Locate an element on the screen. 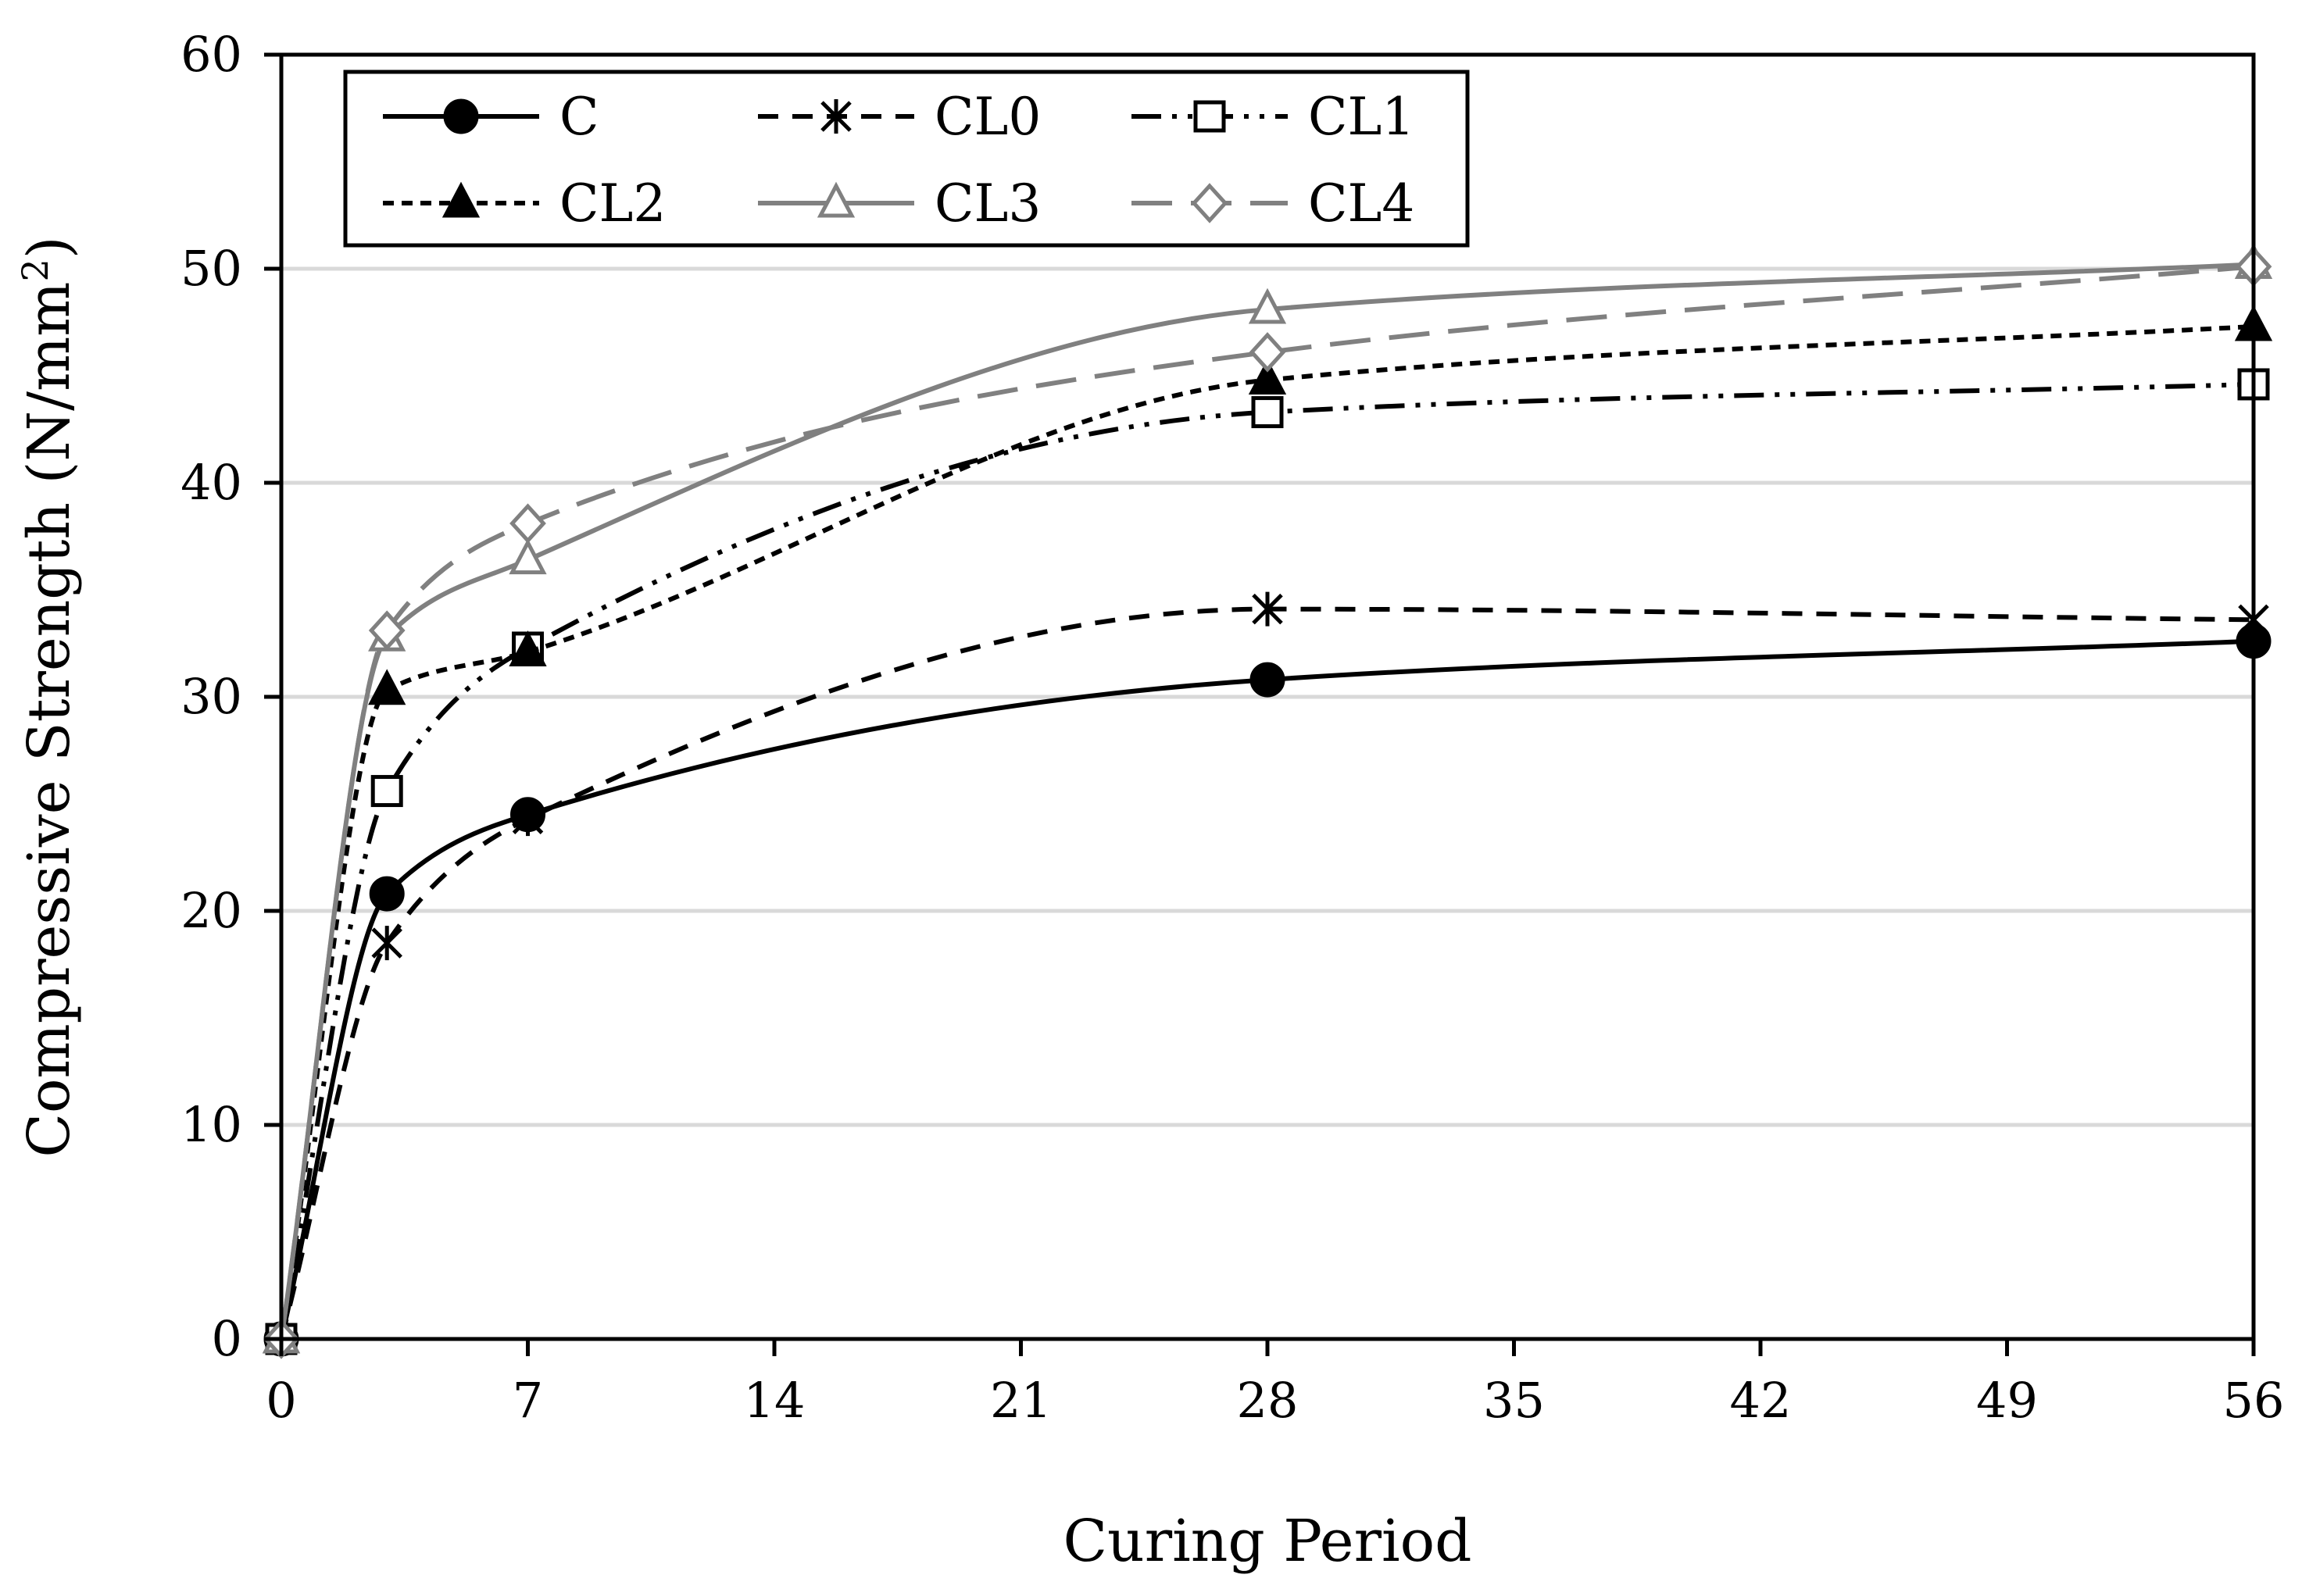  x-axis-title: Curing Period is located at coordinates (1267, 1541).